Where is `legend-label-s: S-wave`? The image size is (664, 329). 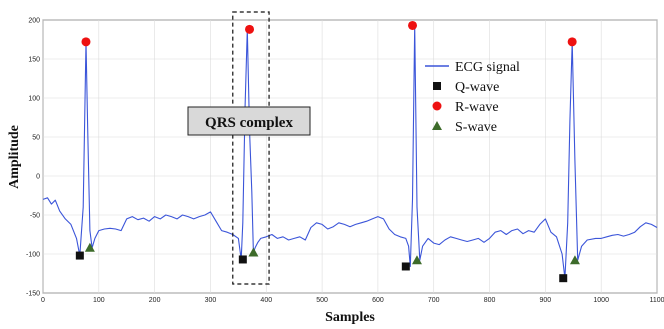 legend-label-s: S-wave is located at coordinates (476, 127).